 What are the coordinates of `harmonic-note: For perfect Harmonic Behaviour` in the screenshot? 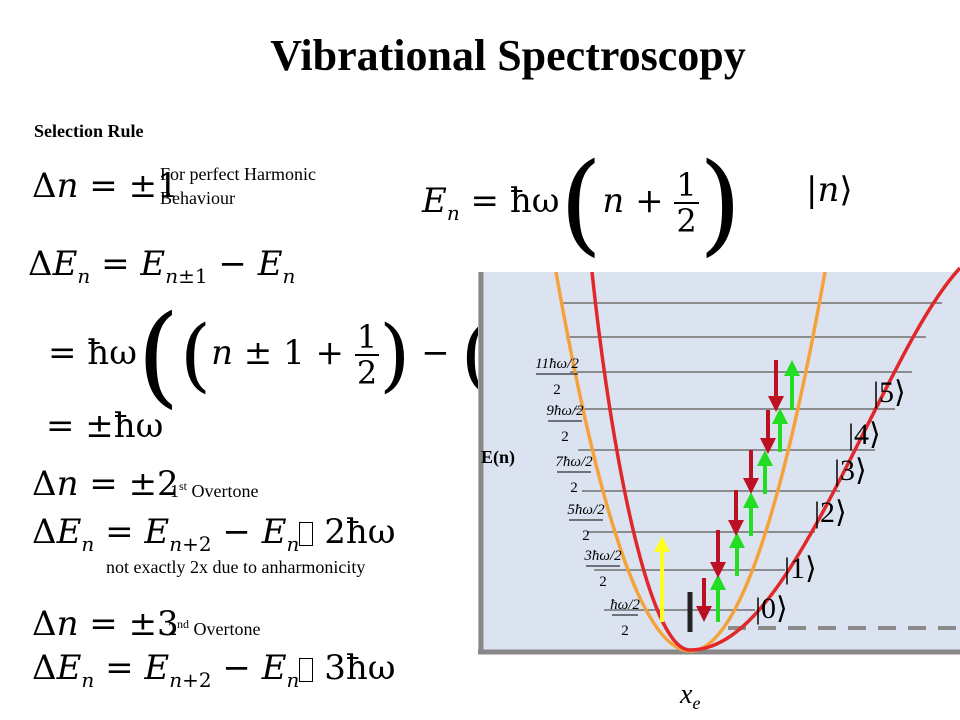 It's located at (238, 186).